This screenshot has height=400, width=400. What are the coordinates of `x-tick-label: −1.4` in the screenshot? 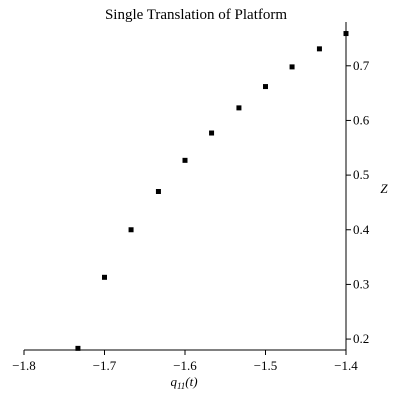 It's located at (346, 365).